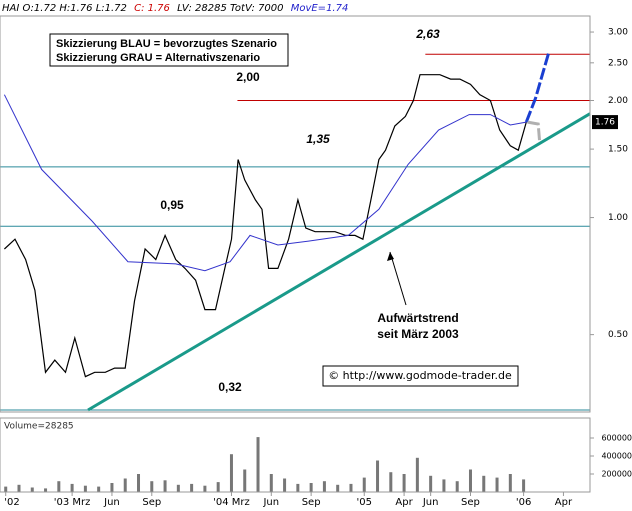 This screenshot has width=632, height=511. I want to click on header-part: LV: 28285 TotV: 7000, so click(230, 8).